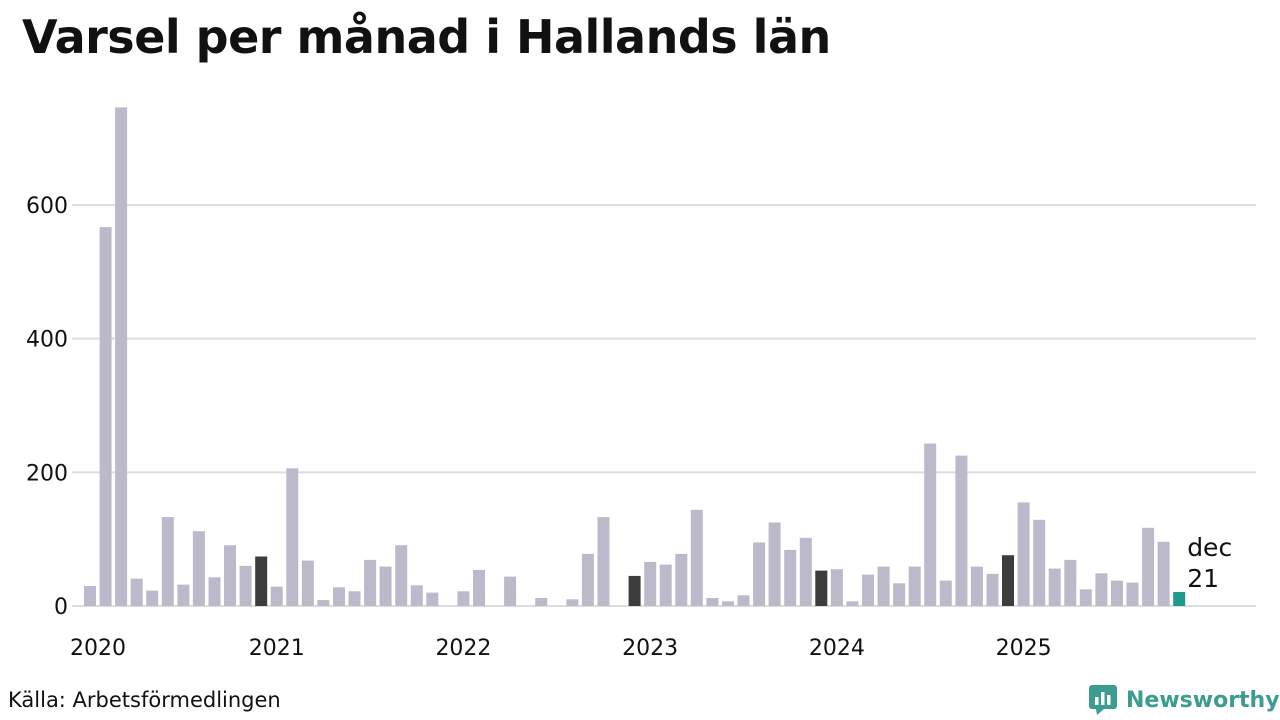 The height and width of the screenshot is (720, 1280). What do you see at coordinates (1024, 648) in the screenshot?
I see `x-tick-label: 2025` at bounding box center [1024, 648].